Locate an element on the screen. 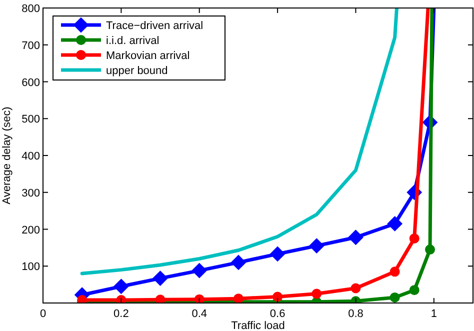 This screenshot has height=331, width=474. x-tick-label: 0.2 is located at coordinates (121, 314).